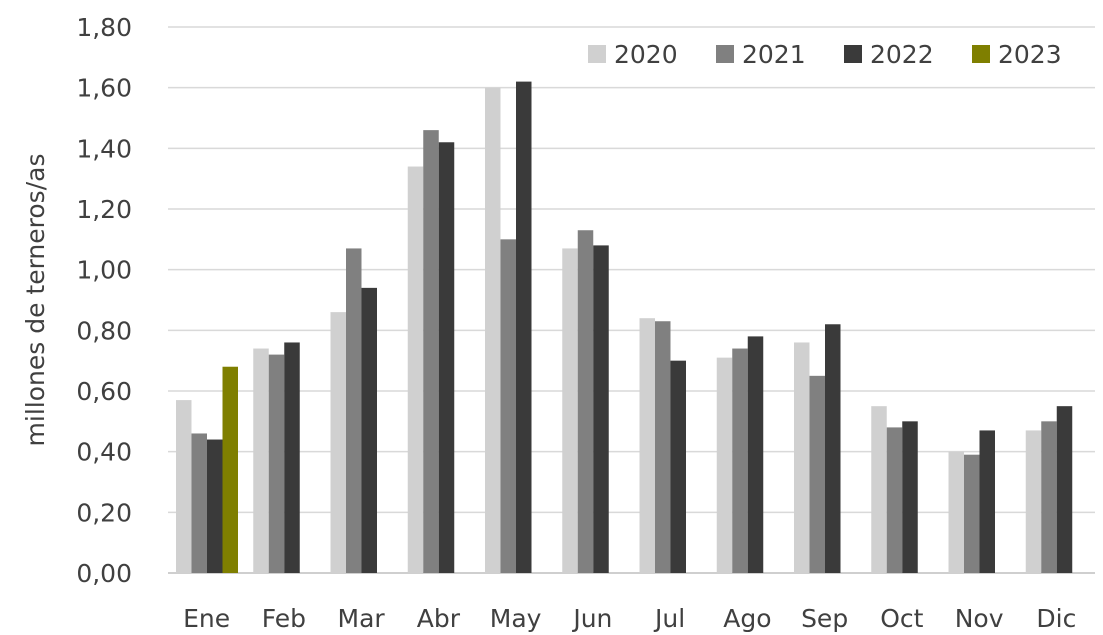  Describe the element at coordinates (956, 512) in the screenshot. I see `bar-2020-nov` at that location.